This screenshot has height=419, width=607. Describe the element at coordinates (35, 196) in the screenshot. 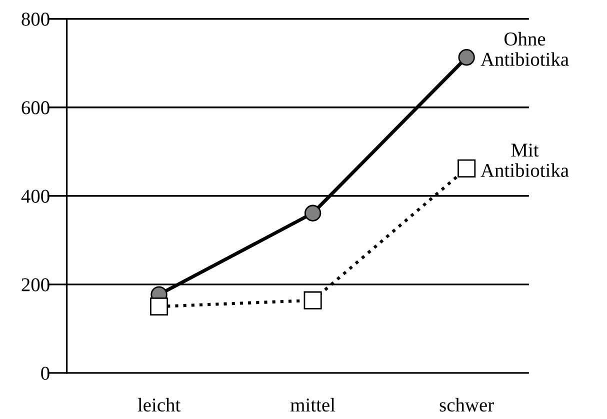

I see `y-tick-label: 400` at that location.